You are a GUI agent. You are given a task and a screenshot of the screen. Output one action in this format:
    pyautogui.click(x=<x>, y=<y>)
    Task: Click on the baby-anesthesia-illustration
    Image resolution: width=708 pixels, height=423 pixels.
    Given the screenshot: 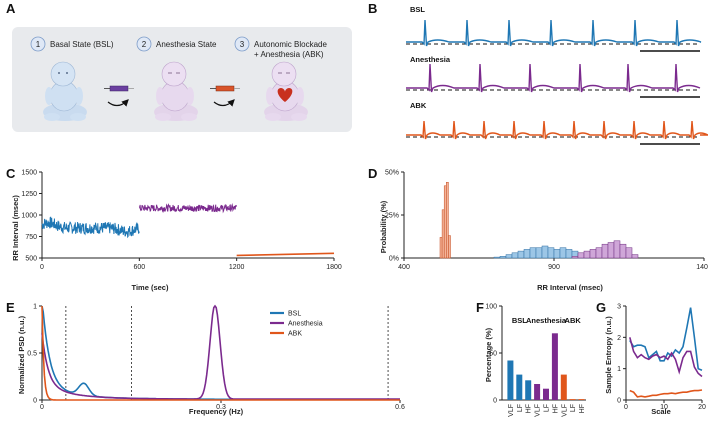 What is the action you would take?
    pyautogui.click(x=176, y=91)
    